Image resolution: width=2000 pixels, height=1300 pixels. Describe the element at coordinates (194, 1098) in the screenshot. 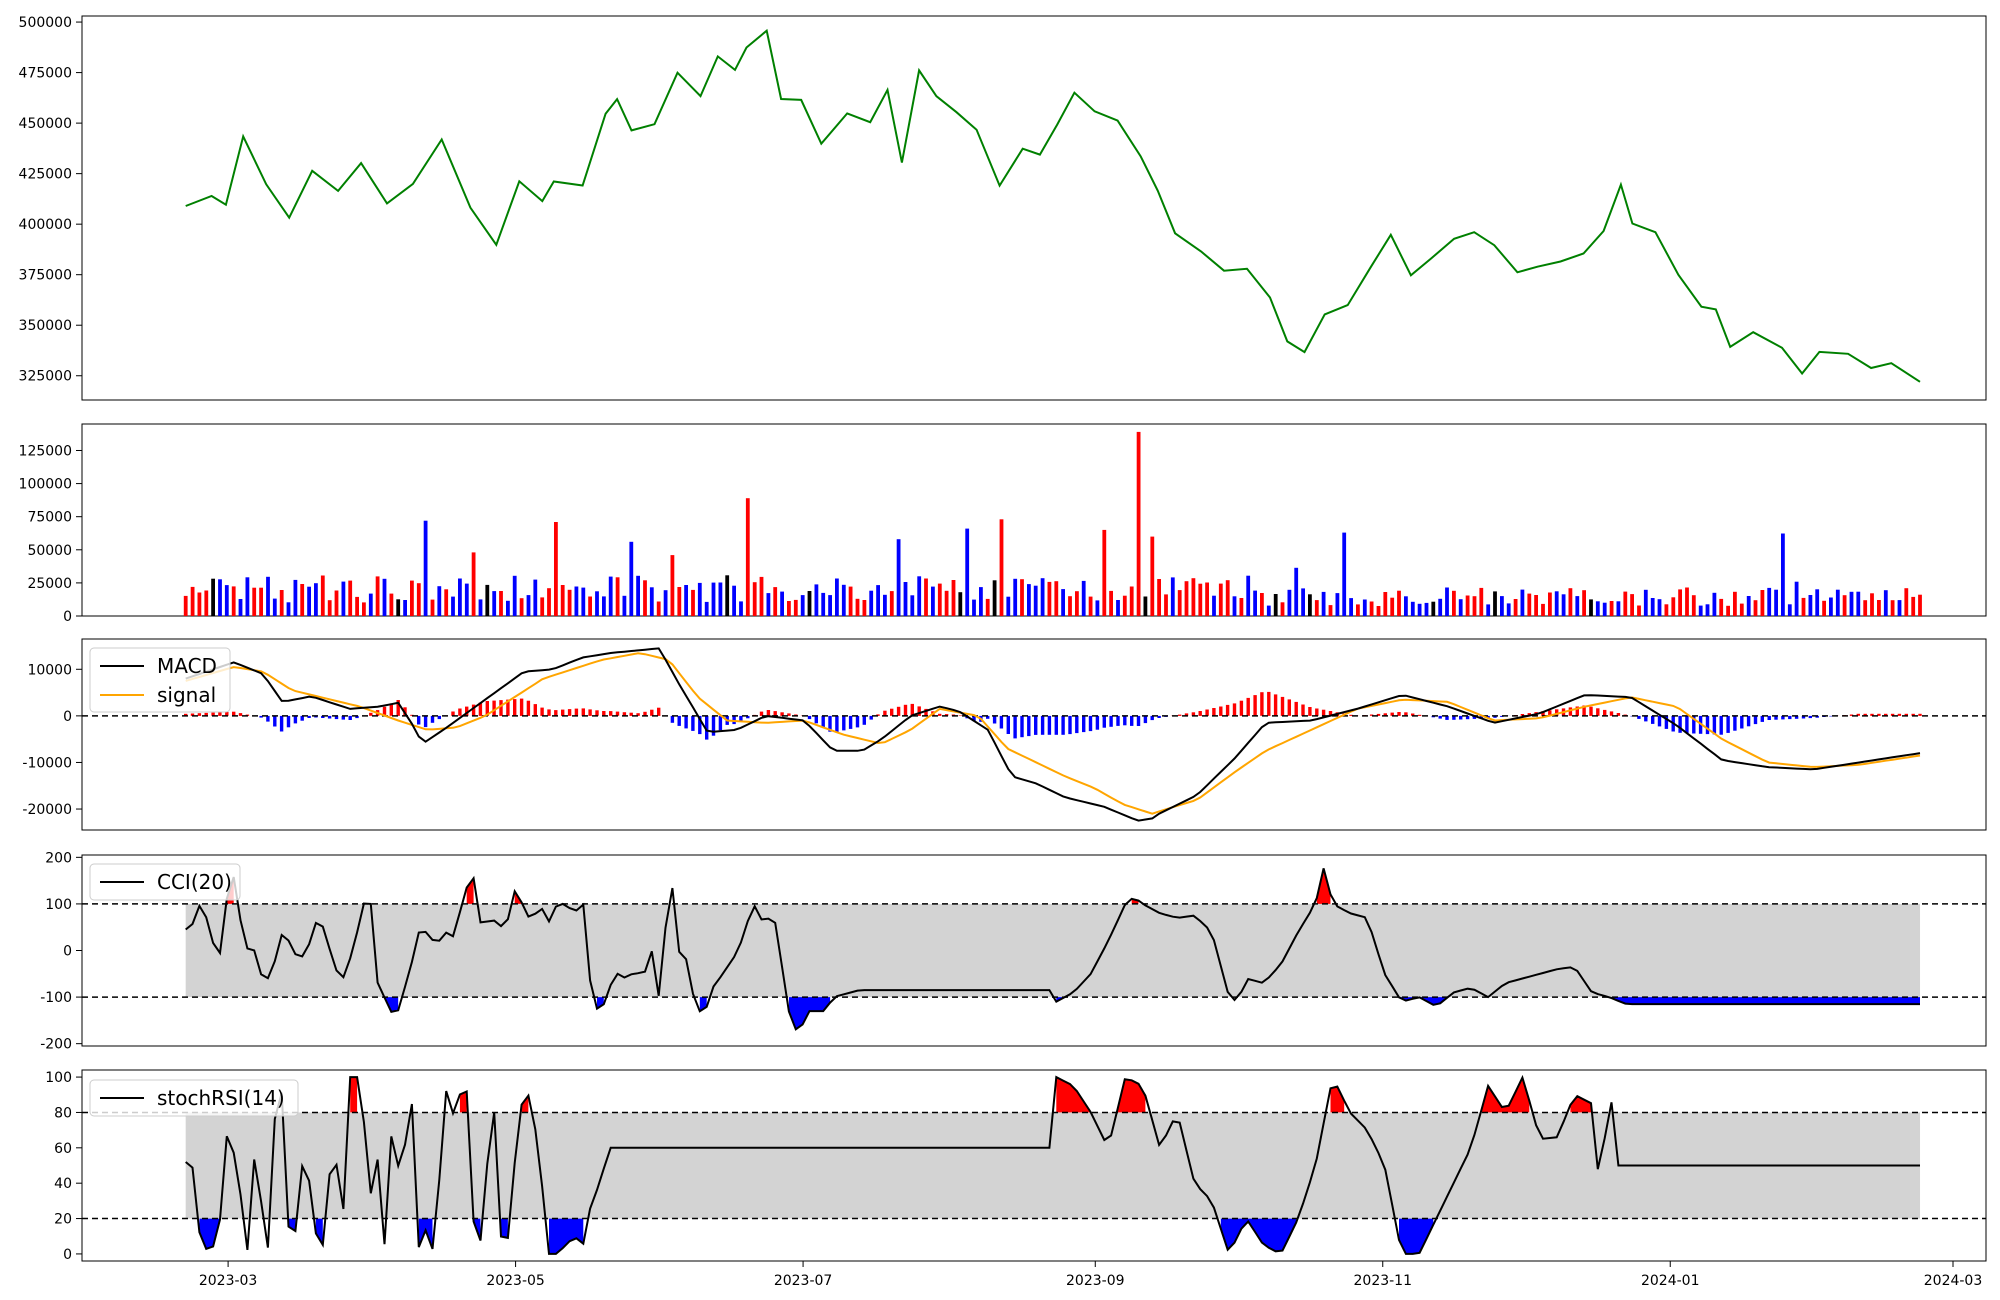

I see `stochrsi-legend-box` at that location.